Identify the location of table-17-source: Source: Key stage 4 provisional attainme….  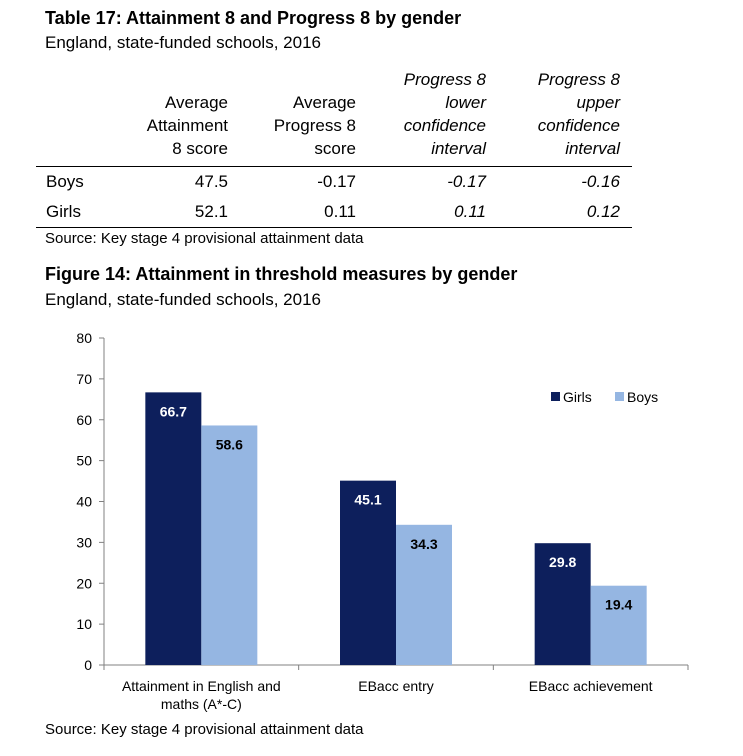
(204, 238).